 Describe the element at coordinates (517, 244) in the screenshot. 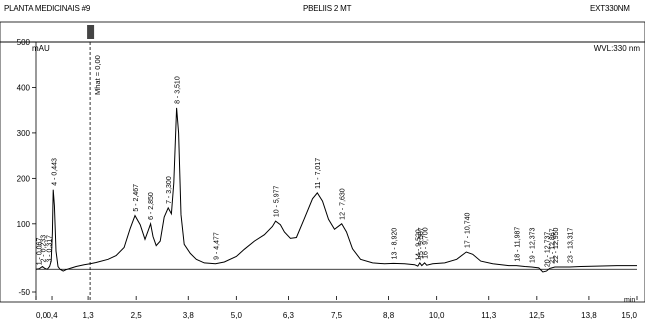

I see `peak-label: 18 - 11,987` at that location.